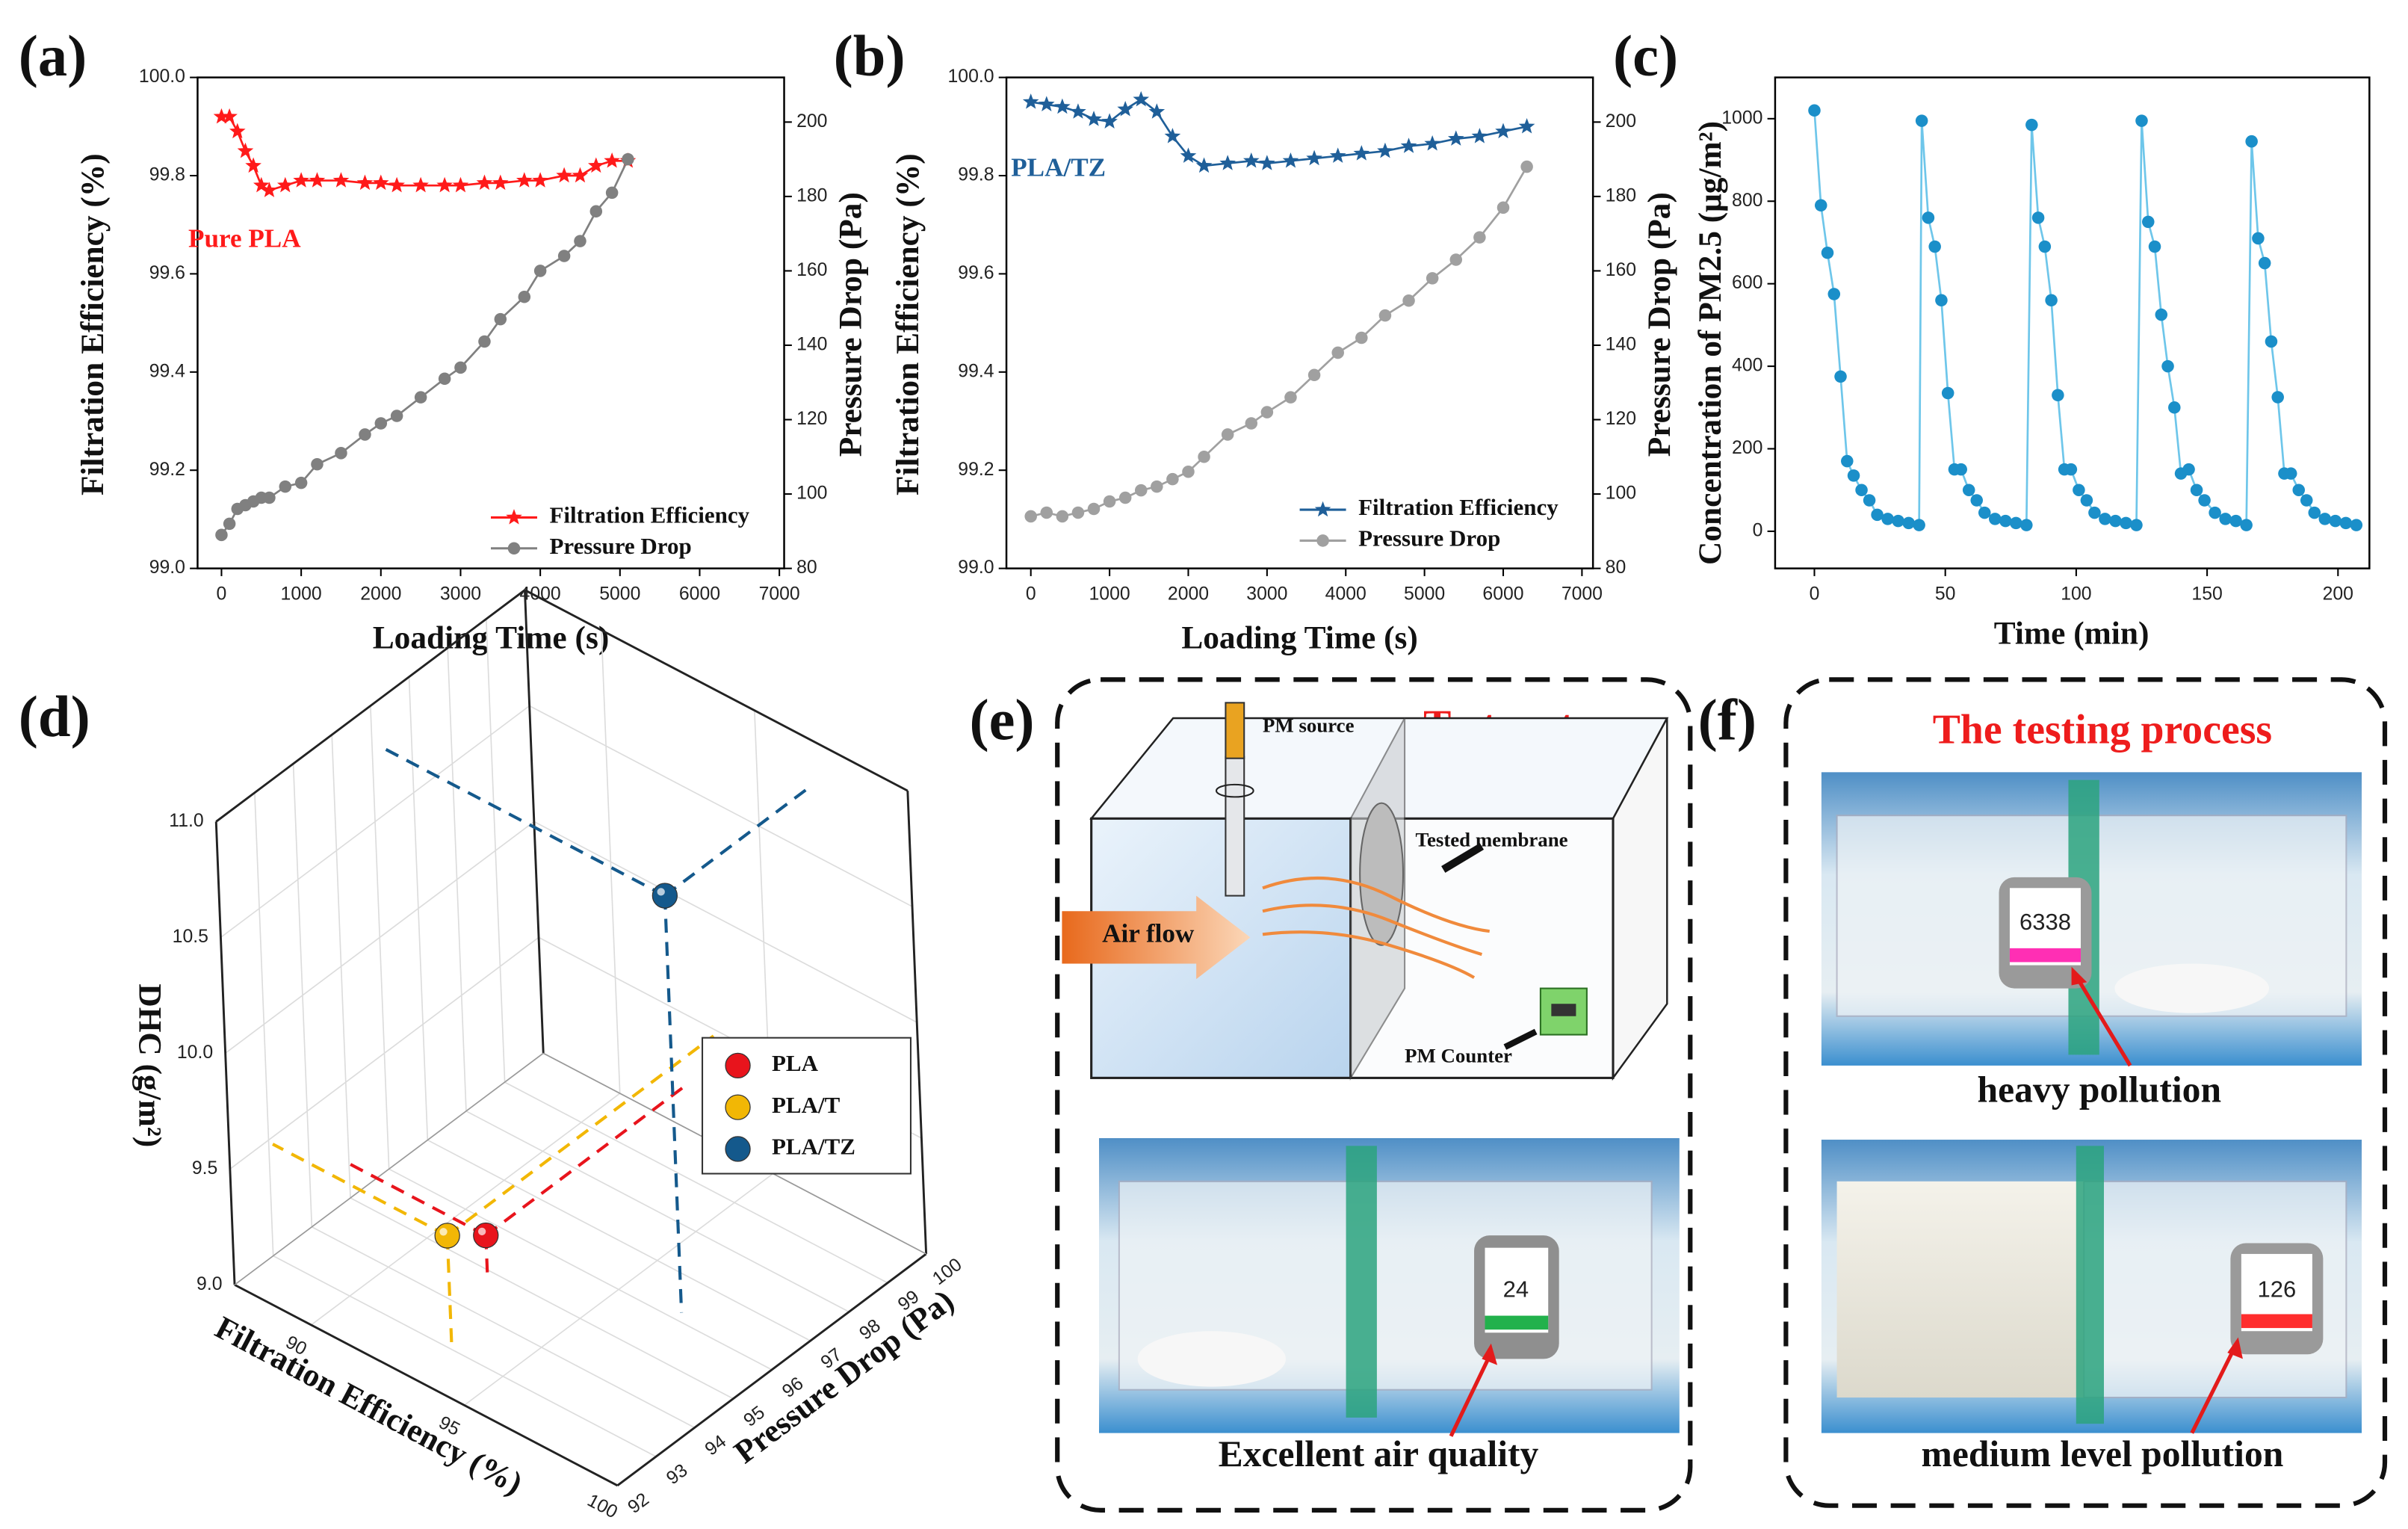 The image size is (2408, 1529). What do you see at coordinates (149, 1065) in the screenshot?
I see `z-axis-title: DHC (g/m²)` at bounding box center [149, 1065].